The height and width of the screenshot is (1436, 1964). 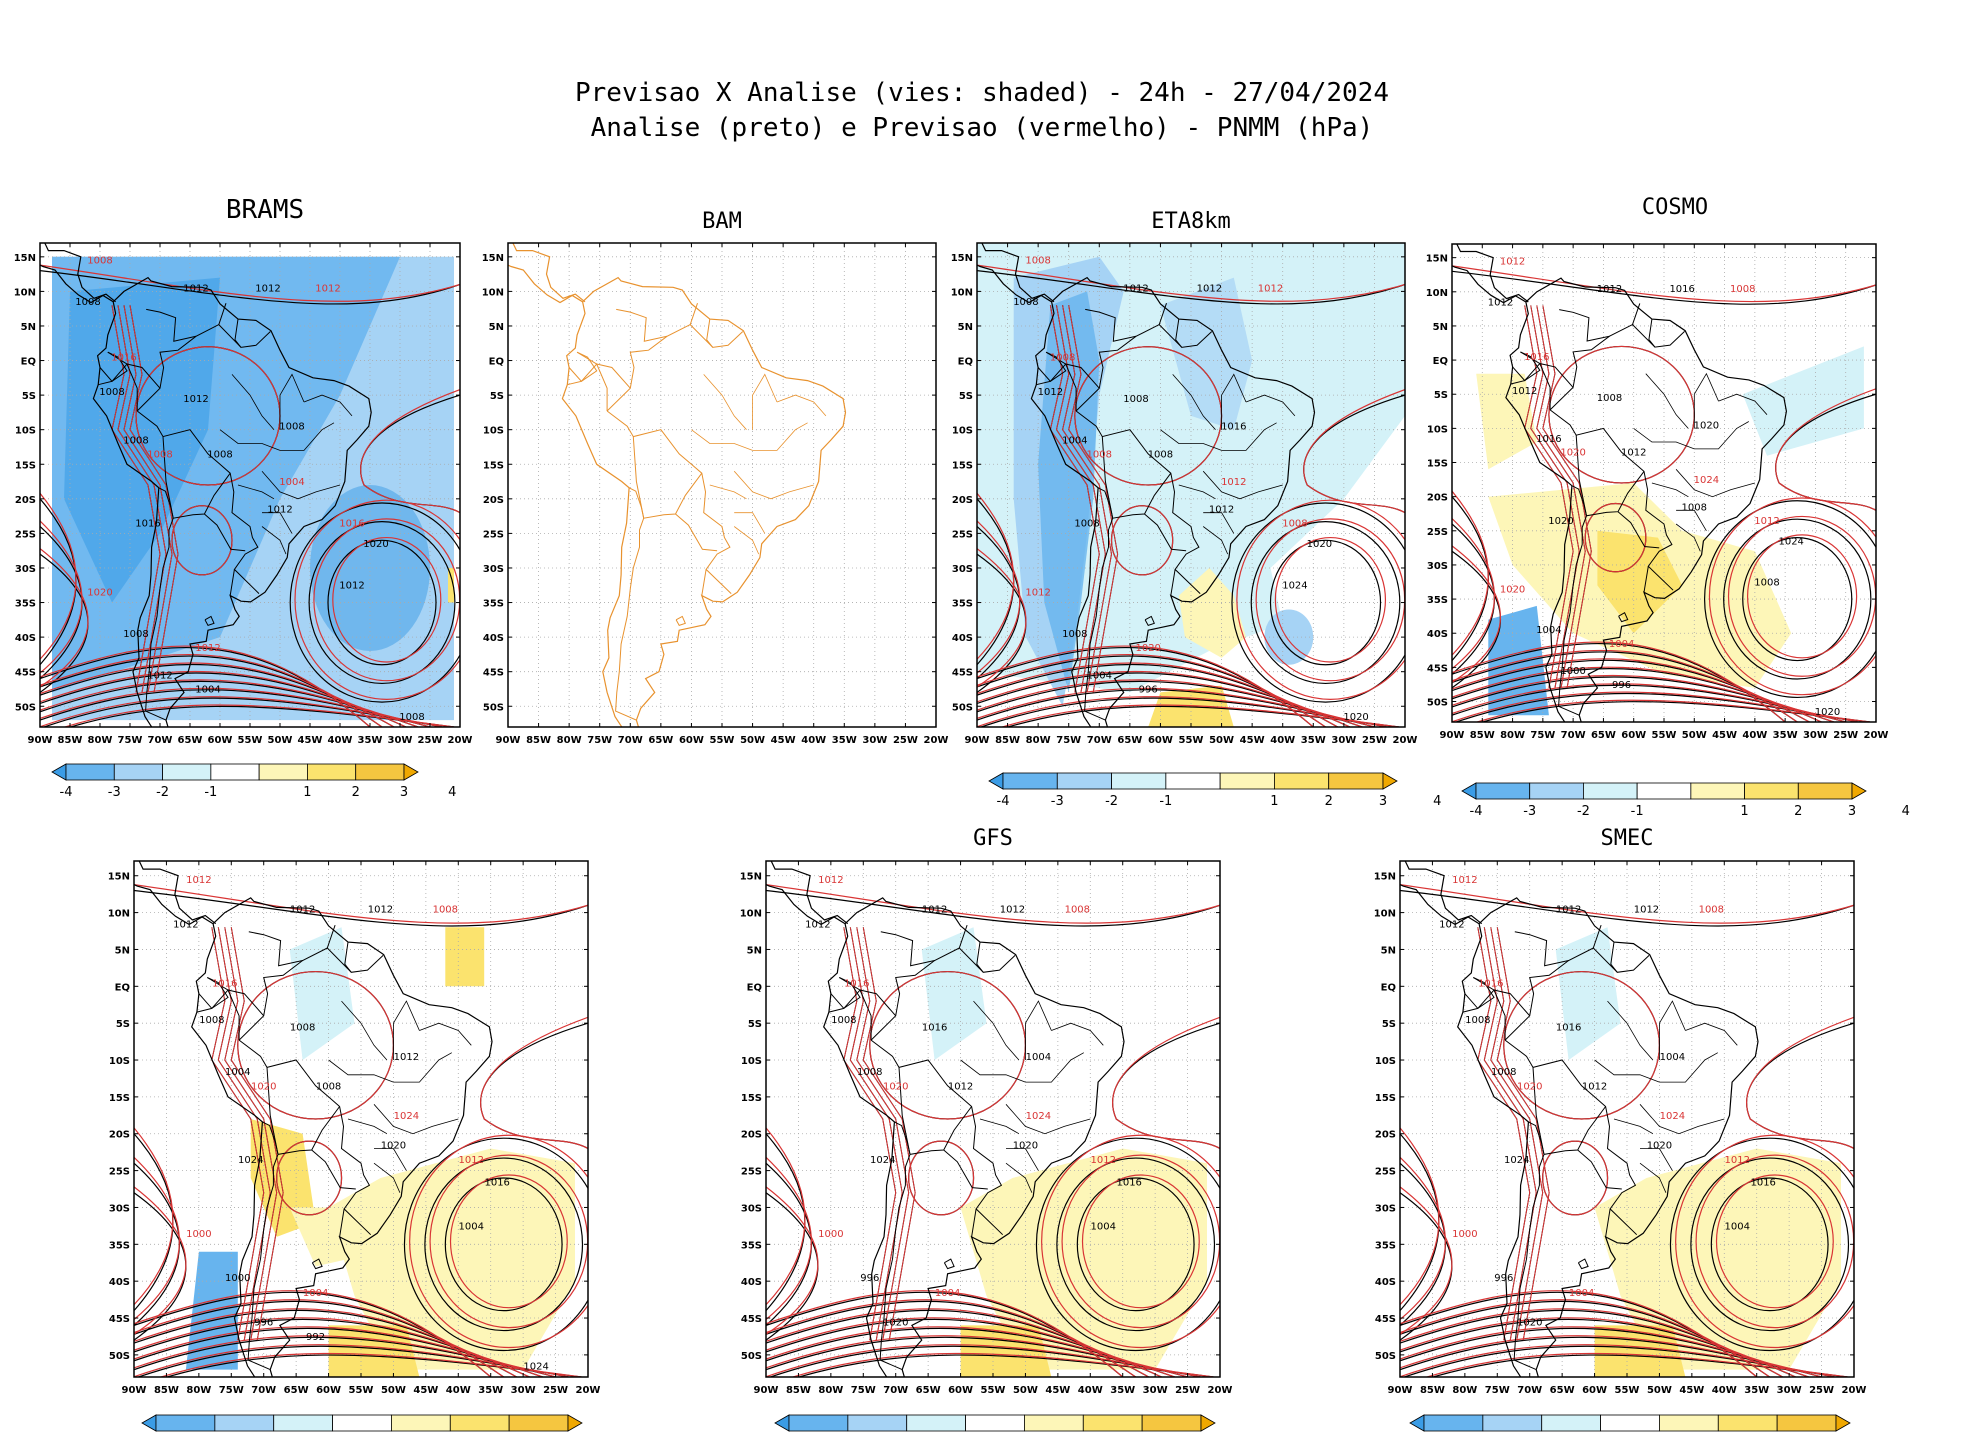 I want to click on lon-tick-label: 70W, so click(x=895, y=1390).